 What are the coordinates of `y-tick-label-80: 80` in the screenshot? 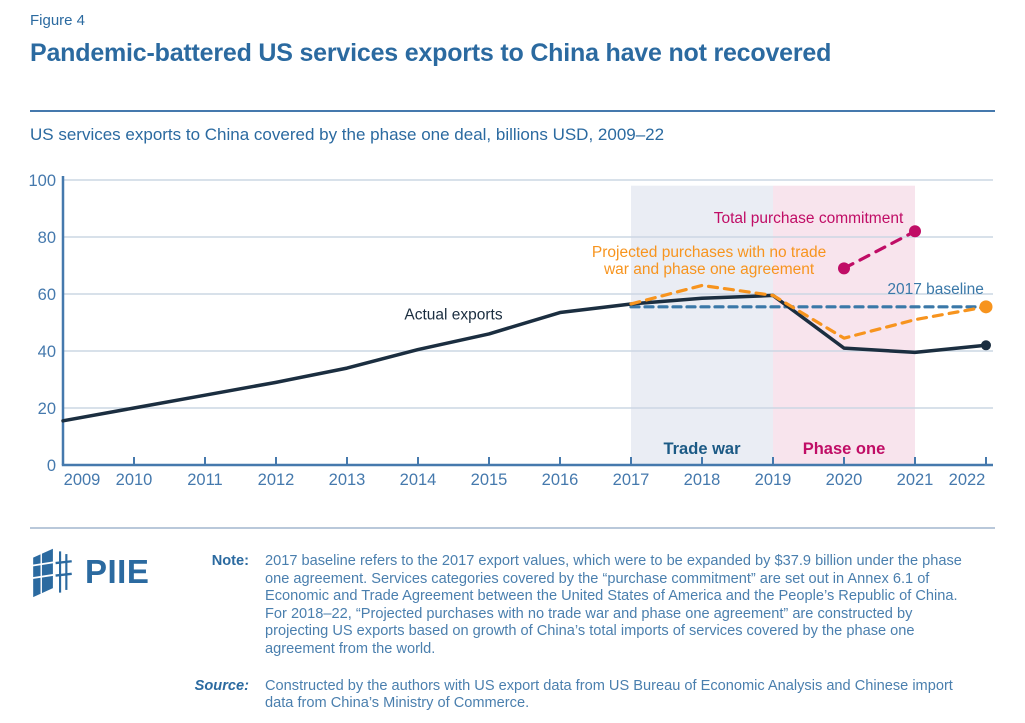 It's located at (47, 238).